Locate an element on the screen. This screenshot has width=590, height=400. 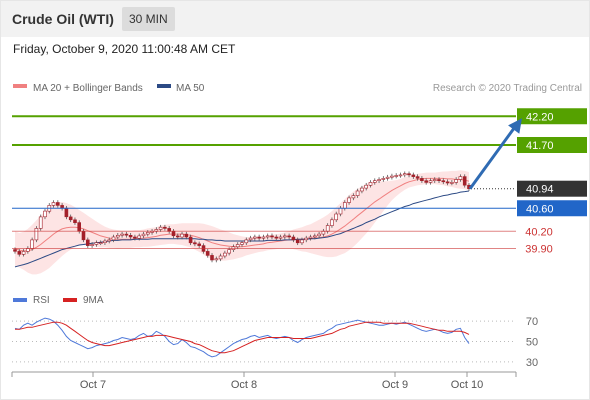
x-tick-label: Oct 8 is located at coordinates (244, 385).